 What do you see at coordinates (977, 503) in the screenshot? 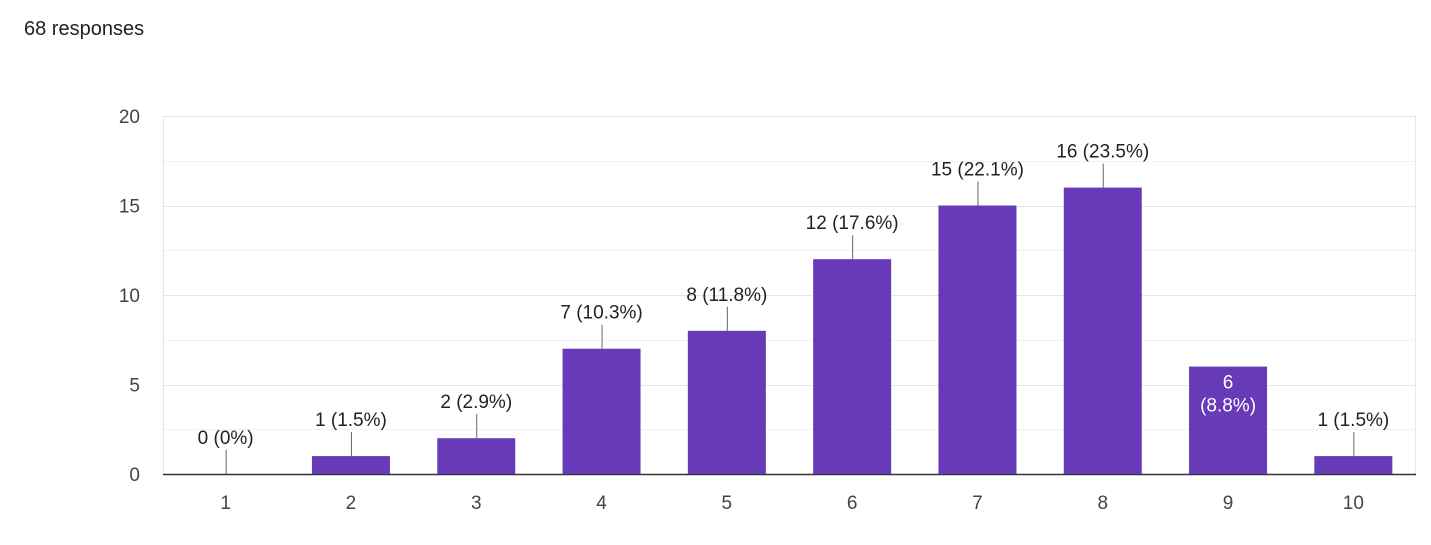
I see `x-tick-label: 7` at bounding box center [977, 503].